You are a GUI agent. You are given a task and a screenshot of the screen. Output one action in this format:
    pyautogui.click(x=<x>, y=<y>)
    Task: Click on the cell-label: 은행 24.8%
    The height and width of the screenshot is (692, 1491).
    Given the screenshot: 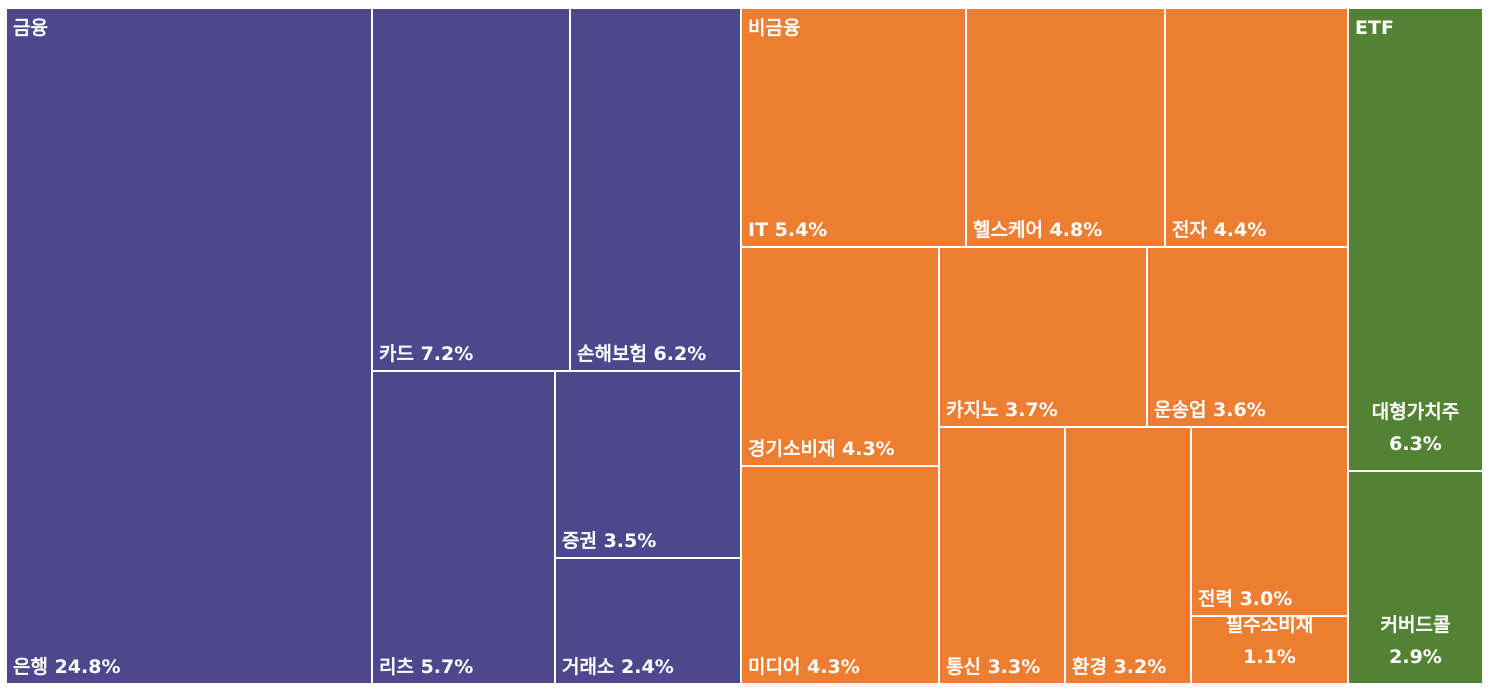 What is the action you would take?
    pyautogui.click(x=67, y=667)
    